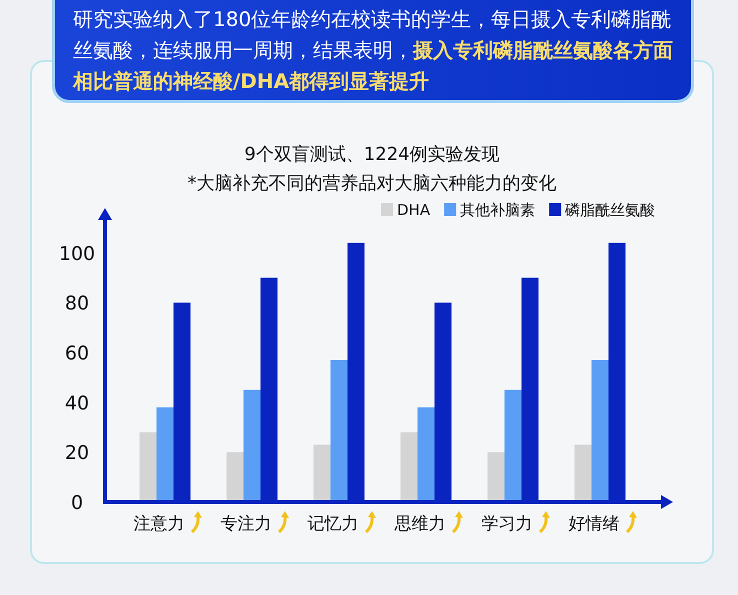 This screenshot has width=738, height=595. Describe the element at coordinates (420, 524) in the screenshot. I see `x-tick-label: 思维力` at that location.